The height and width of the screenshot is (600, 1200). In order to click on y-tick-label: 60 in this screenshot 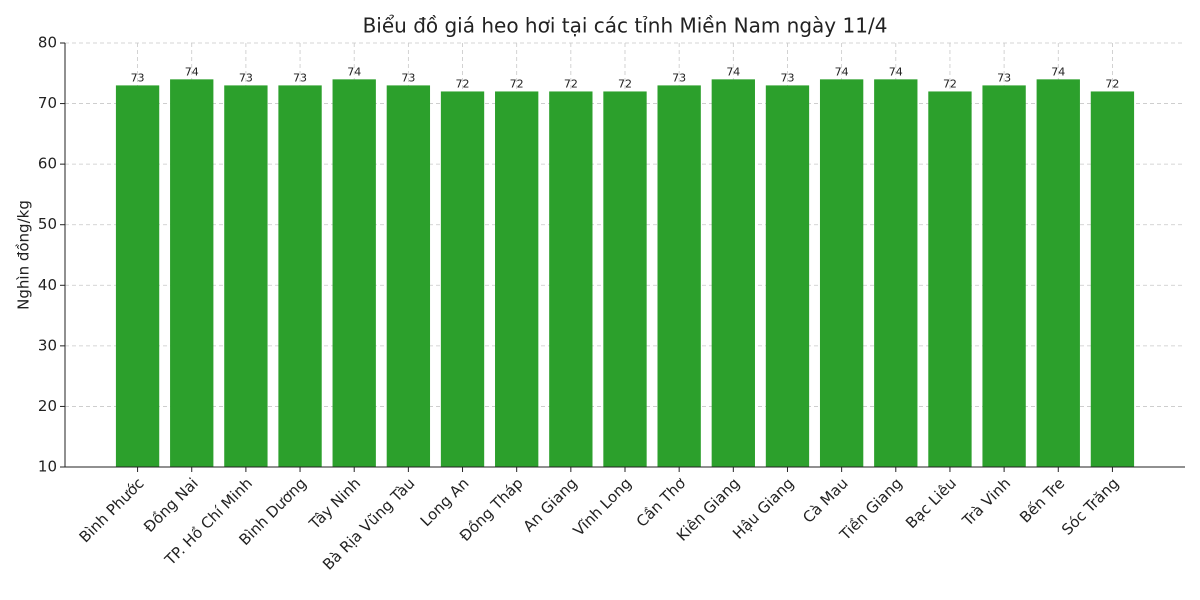, I will do `click(47, 164)`.